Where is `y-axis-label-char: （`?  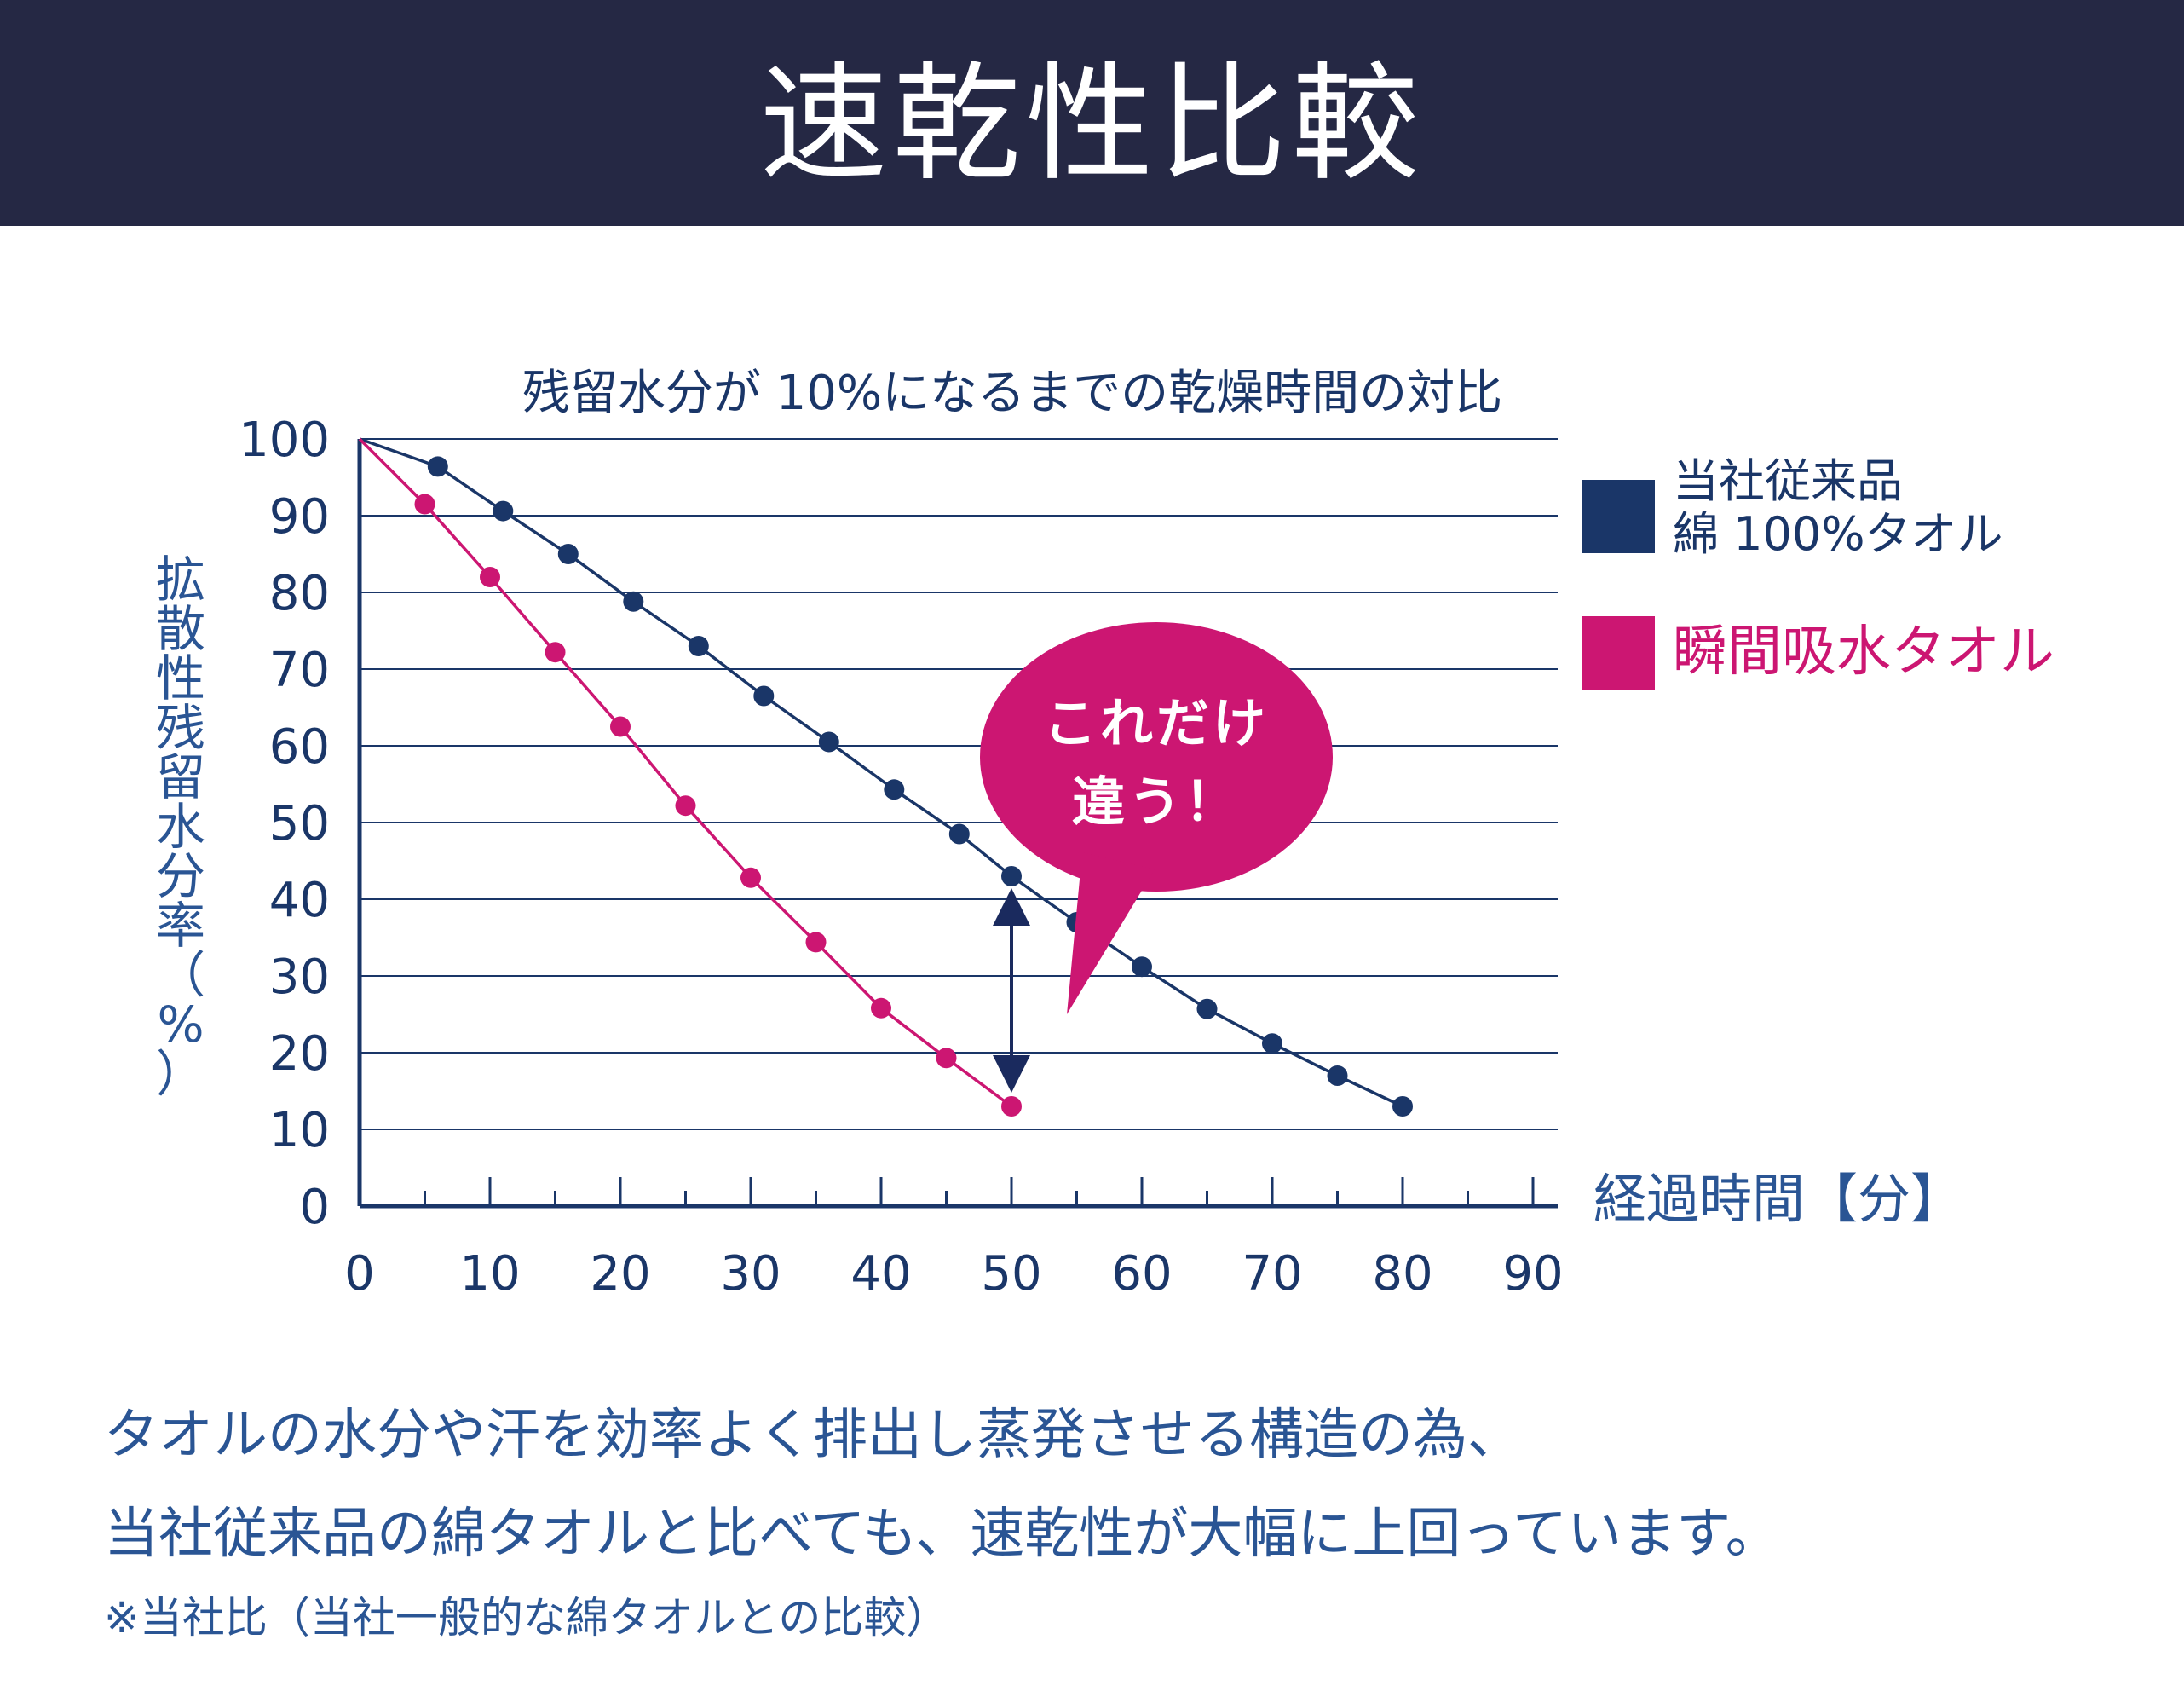 y-axis-label-char: （ is located at coordinates (181, 975).